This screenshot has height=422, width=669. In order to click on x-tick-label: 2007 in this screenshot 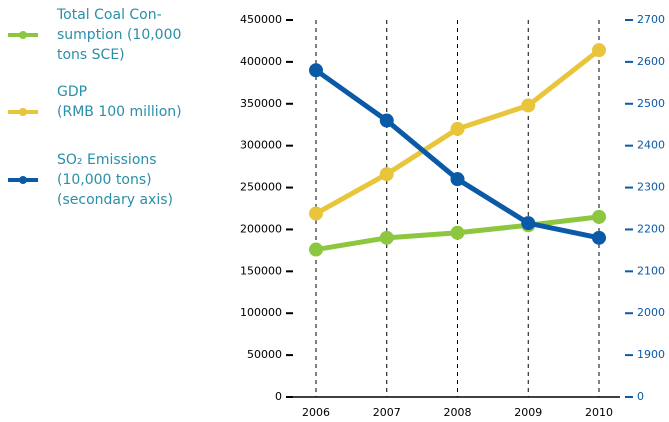, I will do `click(387, 412)`.